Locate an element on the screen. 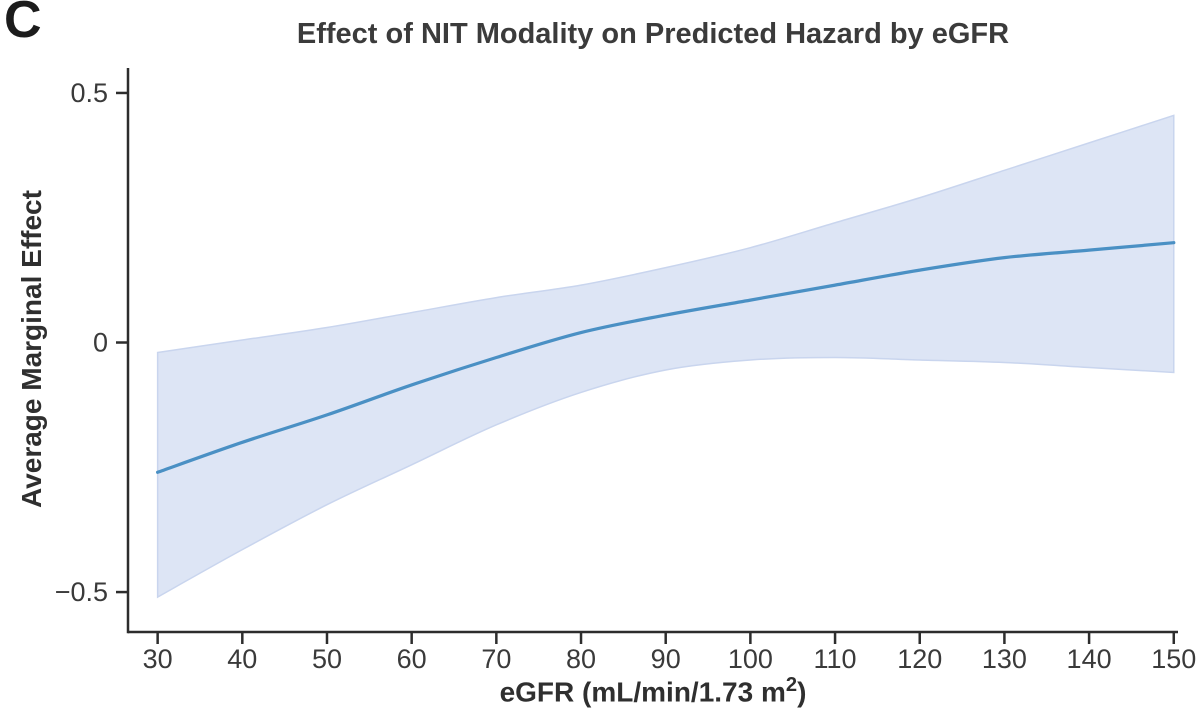  y-tick-label: 0 is located at coordinates (100, 343).